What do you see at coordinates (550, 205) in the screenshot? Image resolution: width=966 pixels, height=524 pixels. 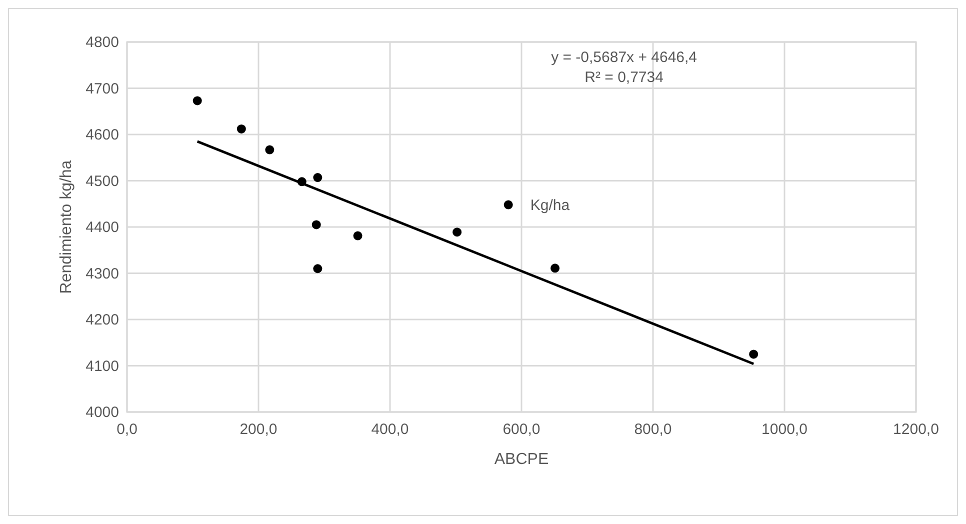 I see `series-label: Kg/ha` at bounding box center [550, 205].